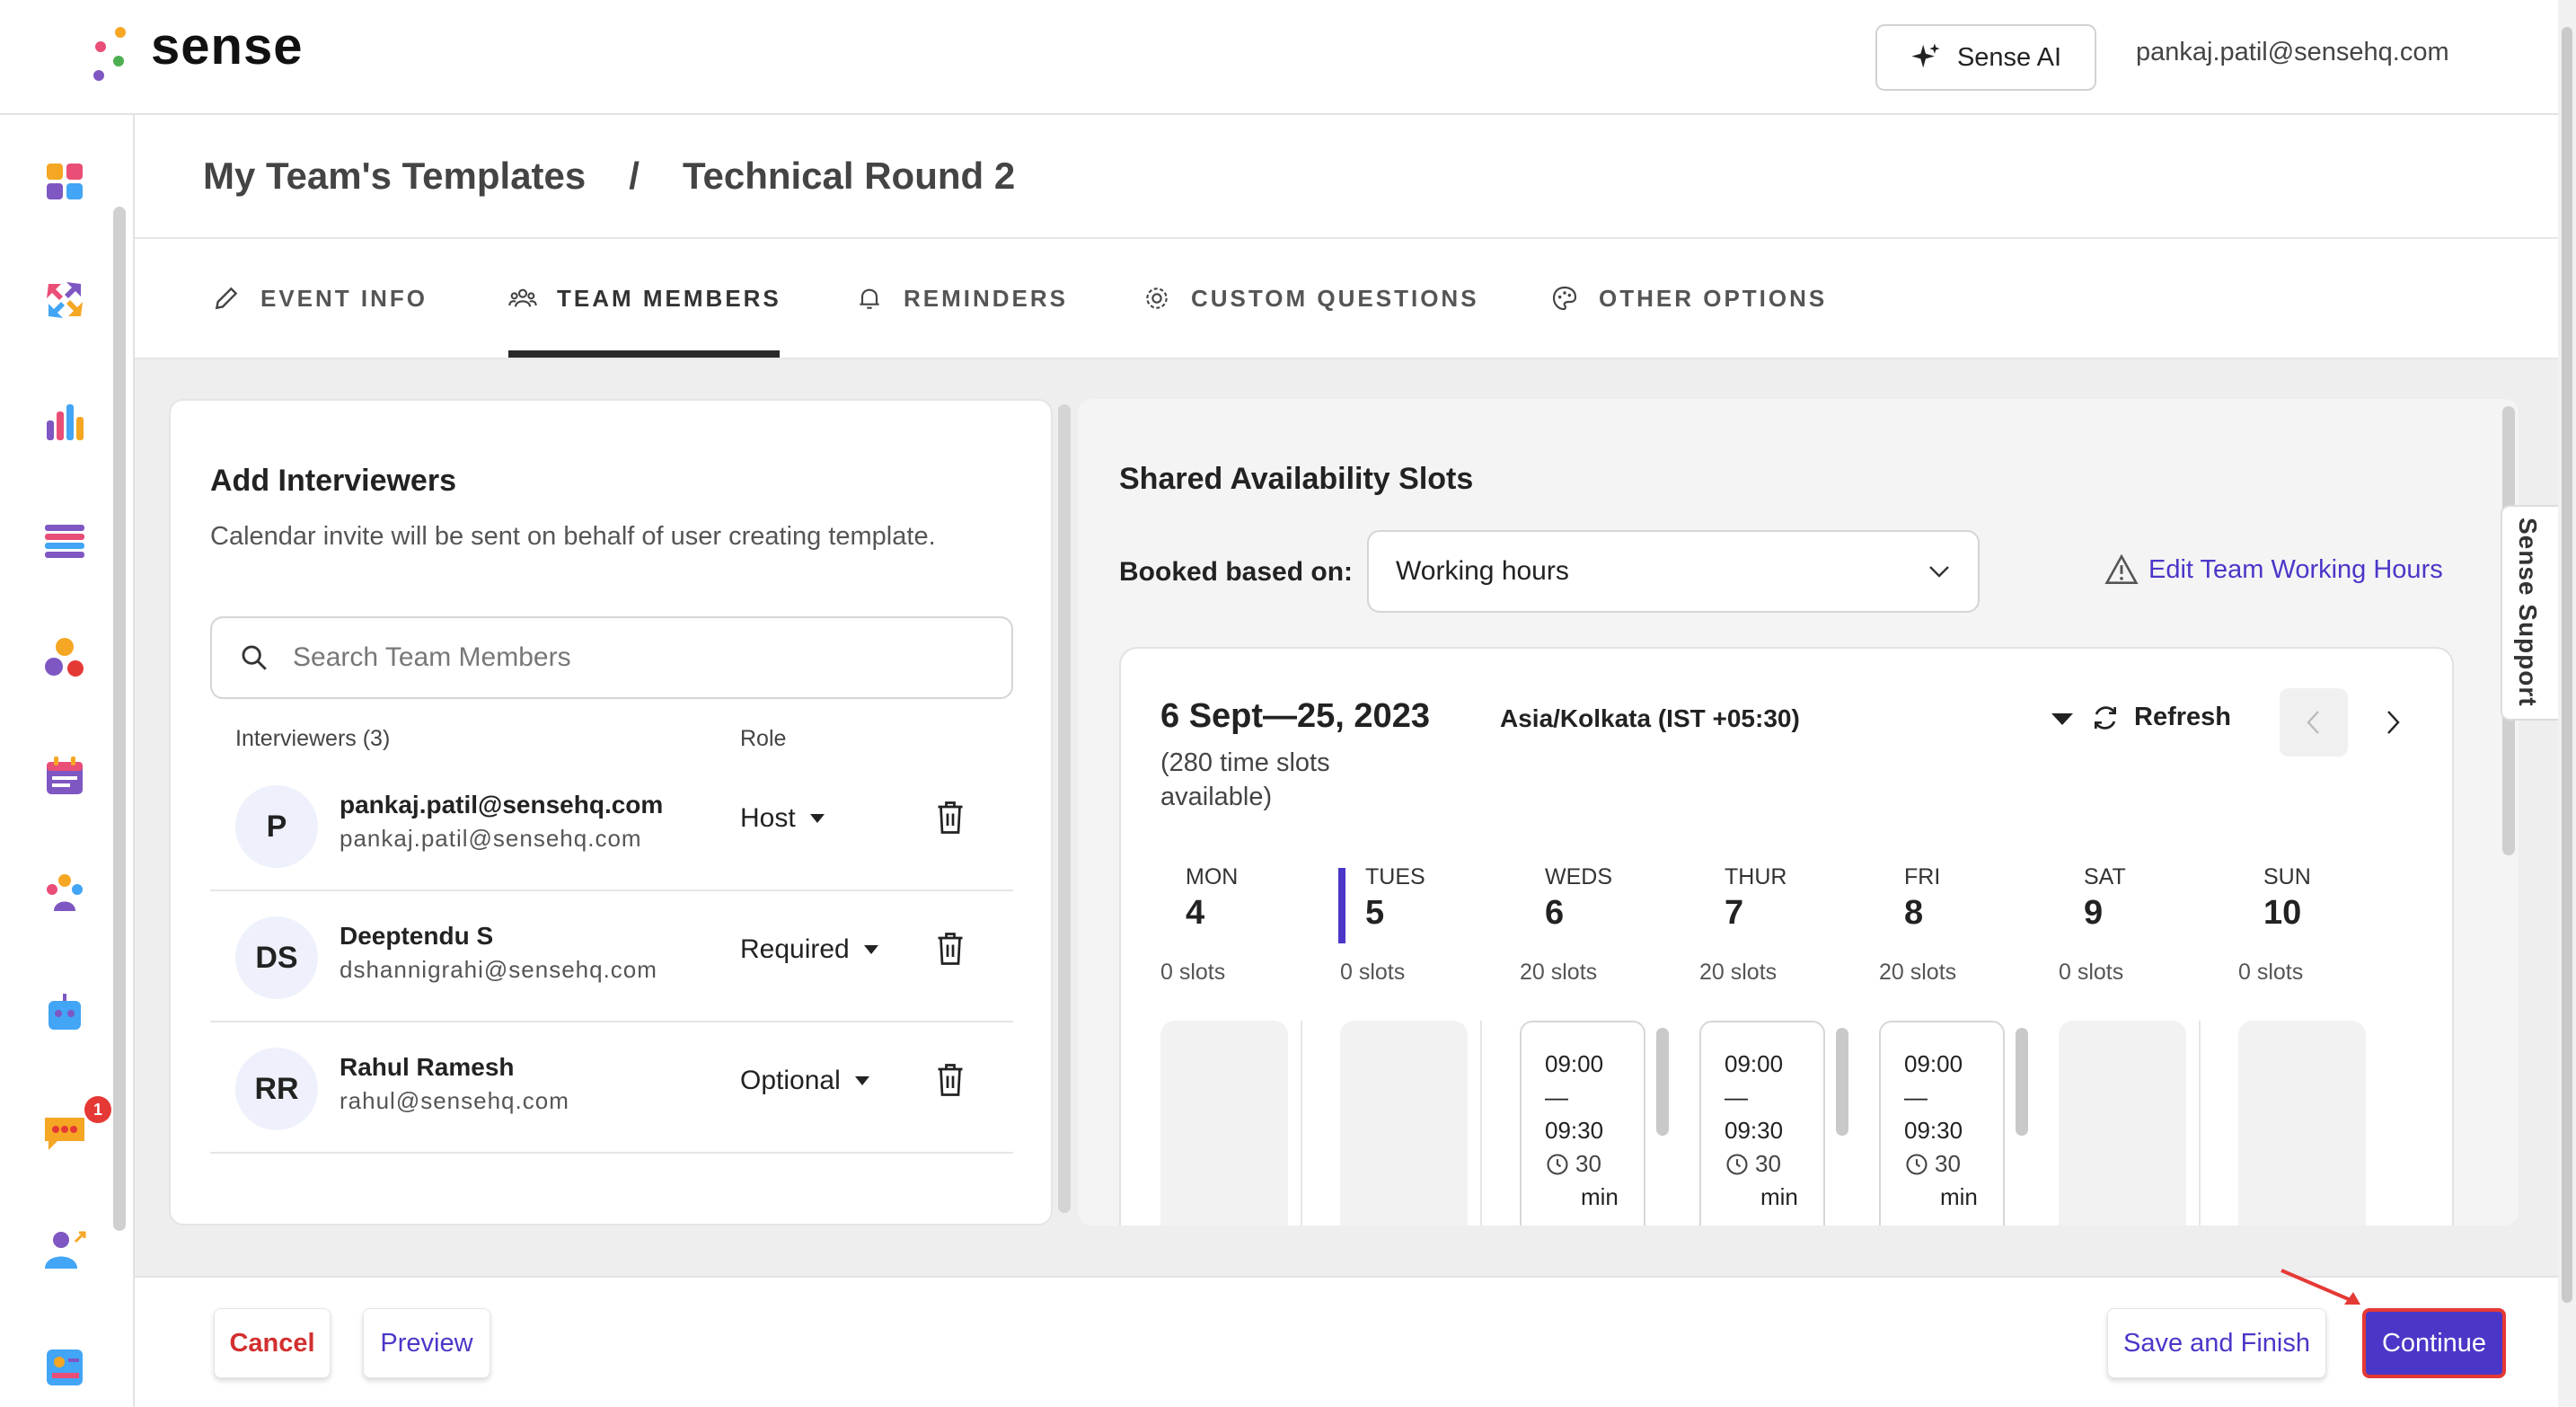  What do you see at coordinates (2121, 569) in the screenshot?
I see `warning-icon` at bounding box center [2121, 569].